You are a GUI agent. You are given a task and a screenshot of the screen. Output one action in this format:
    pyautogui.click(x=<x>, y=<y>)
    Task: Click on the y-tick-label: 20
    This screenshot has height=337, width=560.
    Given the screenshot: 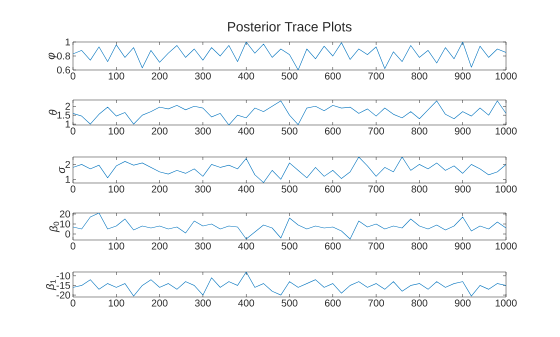 What is the action you would take?
    pyautogui.click(x=65, y=214)
    